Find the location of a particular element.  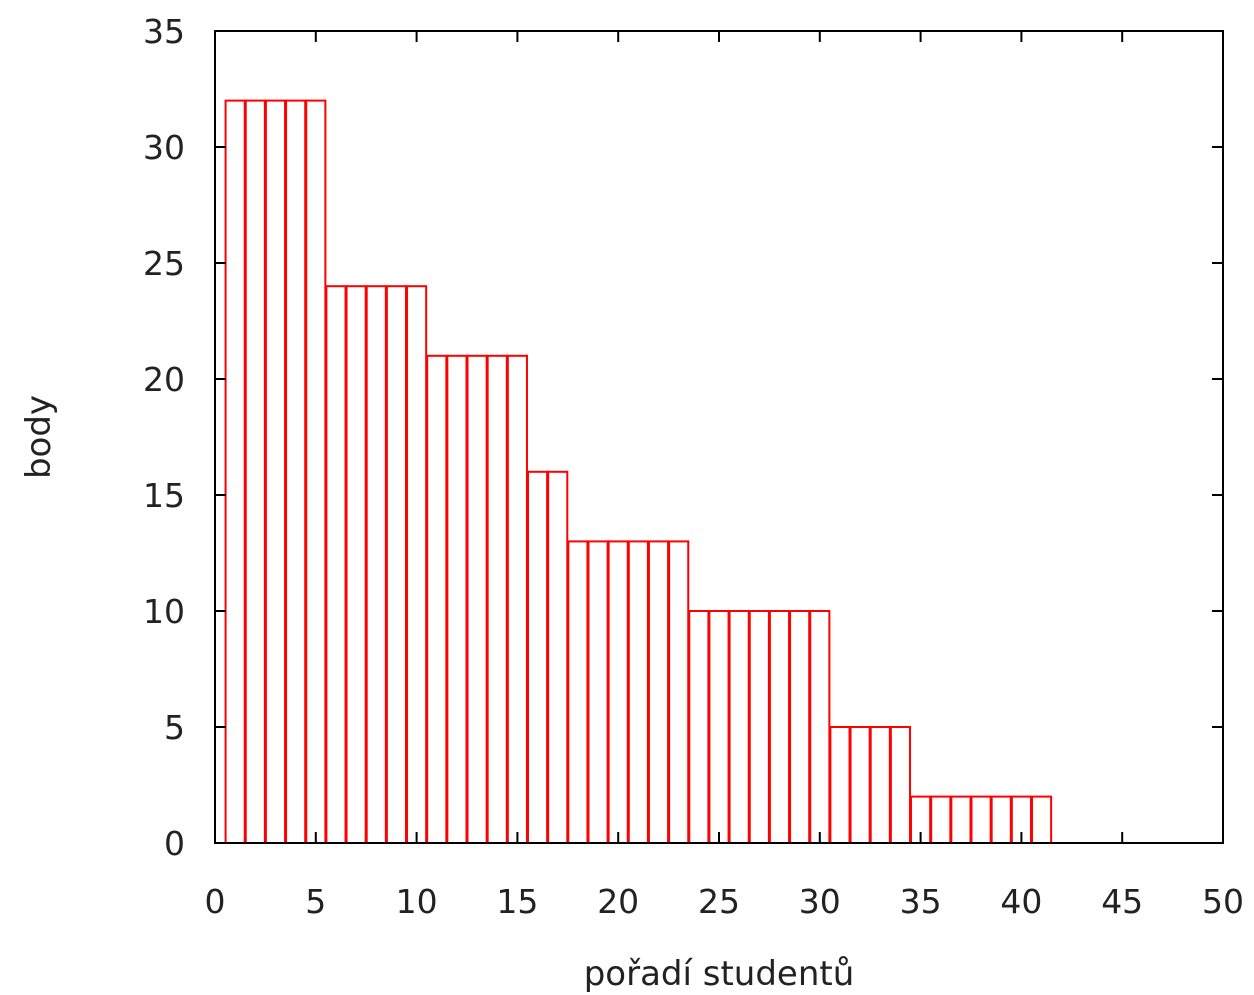

x-tick-label: 40 is located at coordinates (1021, 901).